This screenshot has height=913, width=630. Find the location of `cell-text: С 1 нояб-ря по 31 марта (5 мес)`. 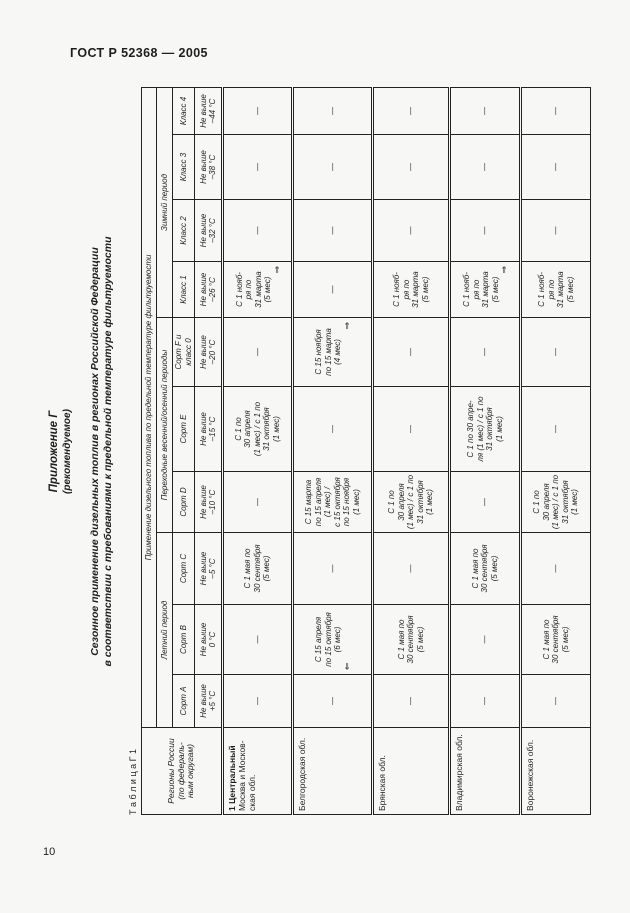

cell-text: С 1 нояб-ря по 31 марта (5 мес) is located at coordinates (481, 289).